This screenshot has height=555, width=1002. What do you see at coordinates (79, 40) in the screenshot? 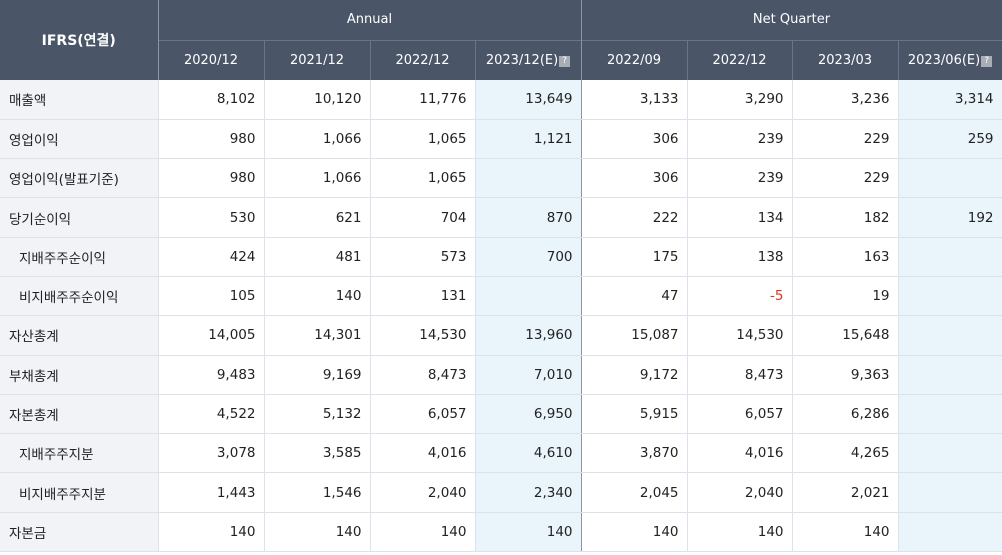
I see `corner-label: IFRS(연결)` at bounding box center [79, 40].